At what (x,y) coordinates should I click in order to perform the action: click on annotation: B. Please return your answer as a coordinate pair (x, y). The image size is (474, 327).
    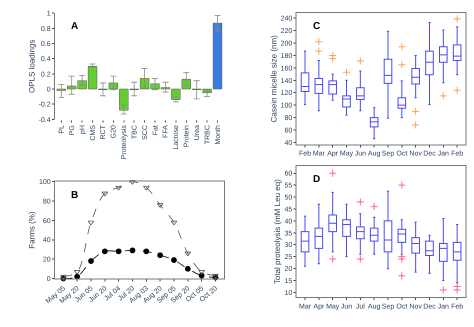
    Looking at the image, I should click on (74, 195).